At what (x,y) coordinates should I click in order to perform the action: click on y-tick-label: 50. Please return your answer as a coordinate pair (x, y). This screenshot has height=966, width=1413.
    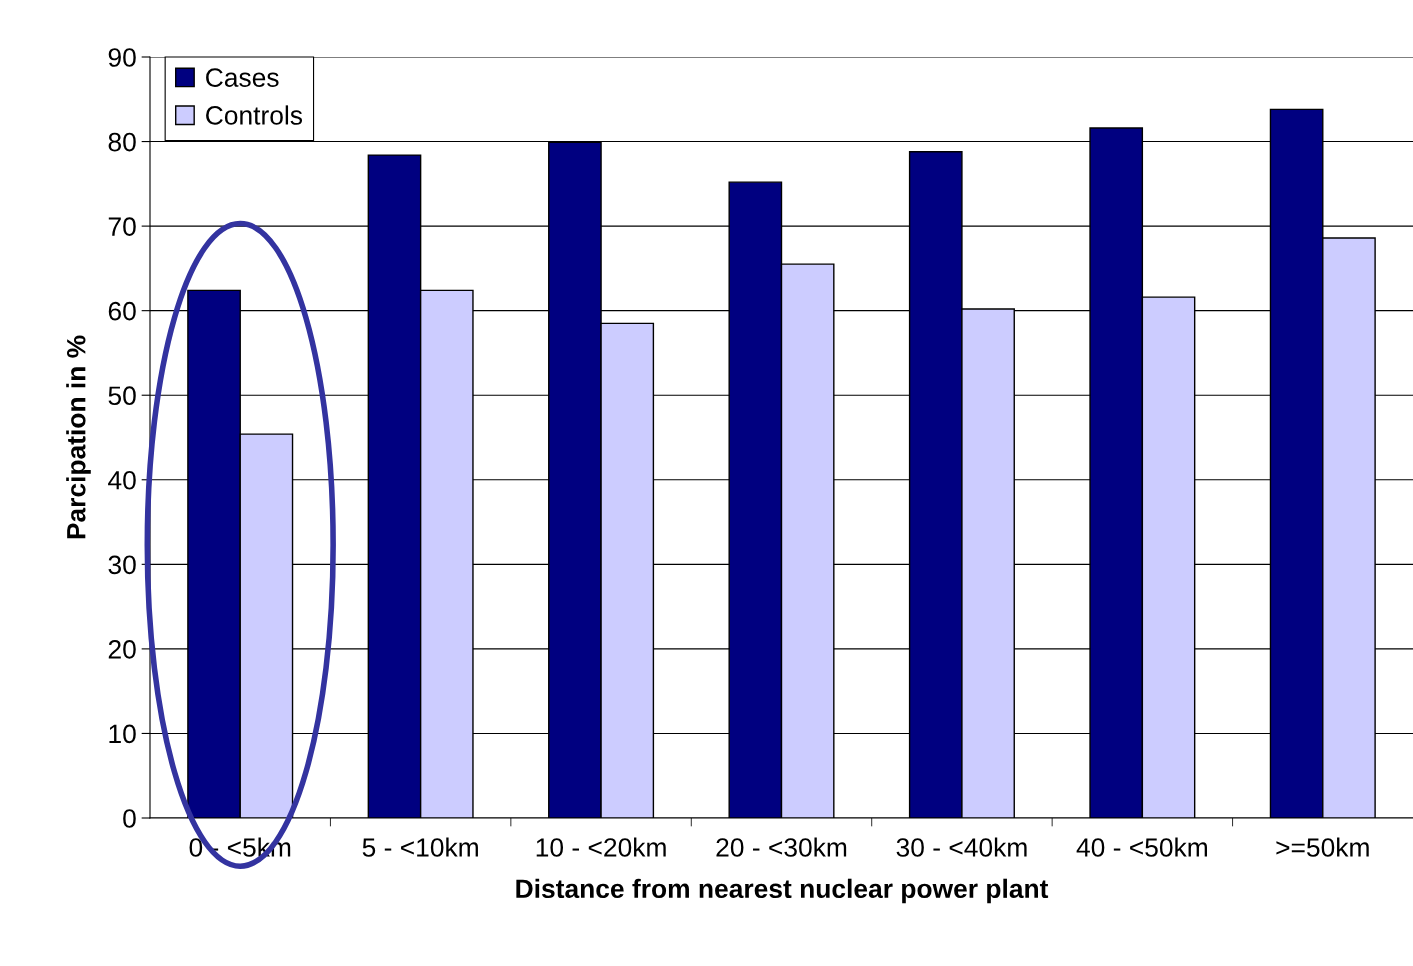
    Looking at the image, I should click on (122, 396).